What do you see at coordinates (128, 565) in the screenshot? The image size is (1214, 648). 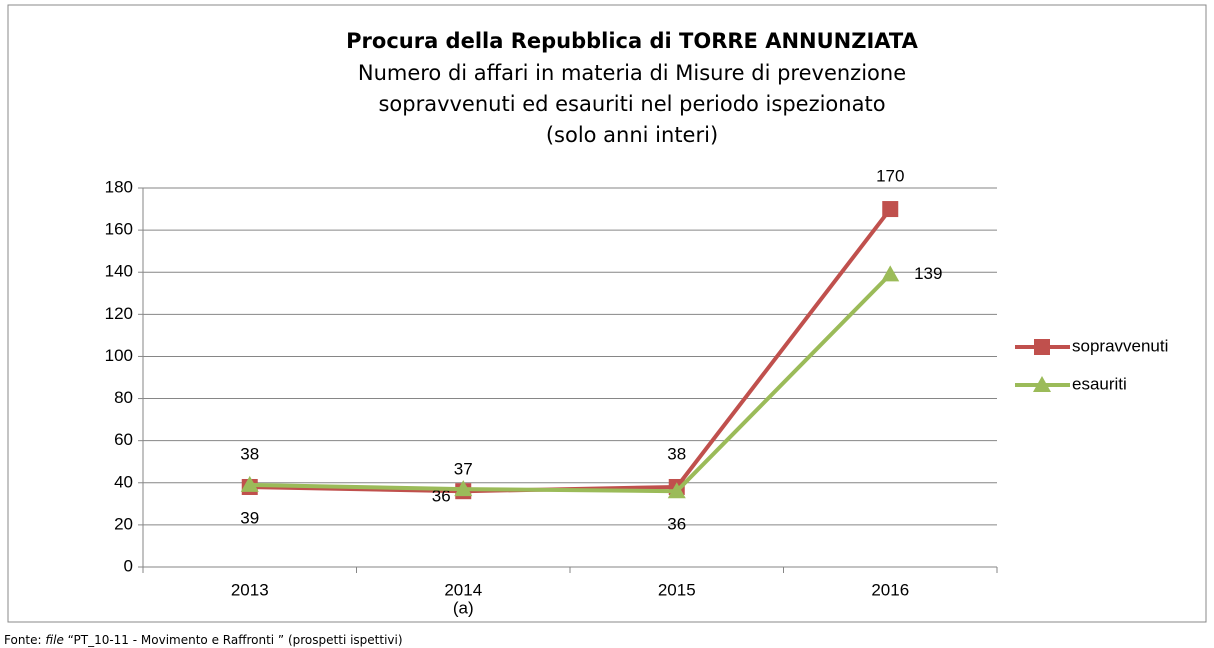 I see `y-tick-label: 0` at bounding box center [128, 565].